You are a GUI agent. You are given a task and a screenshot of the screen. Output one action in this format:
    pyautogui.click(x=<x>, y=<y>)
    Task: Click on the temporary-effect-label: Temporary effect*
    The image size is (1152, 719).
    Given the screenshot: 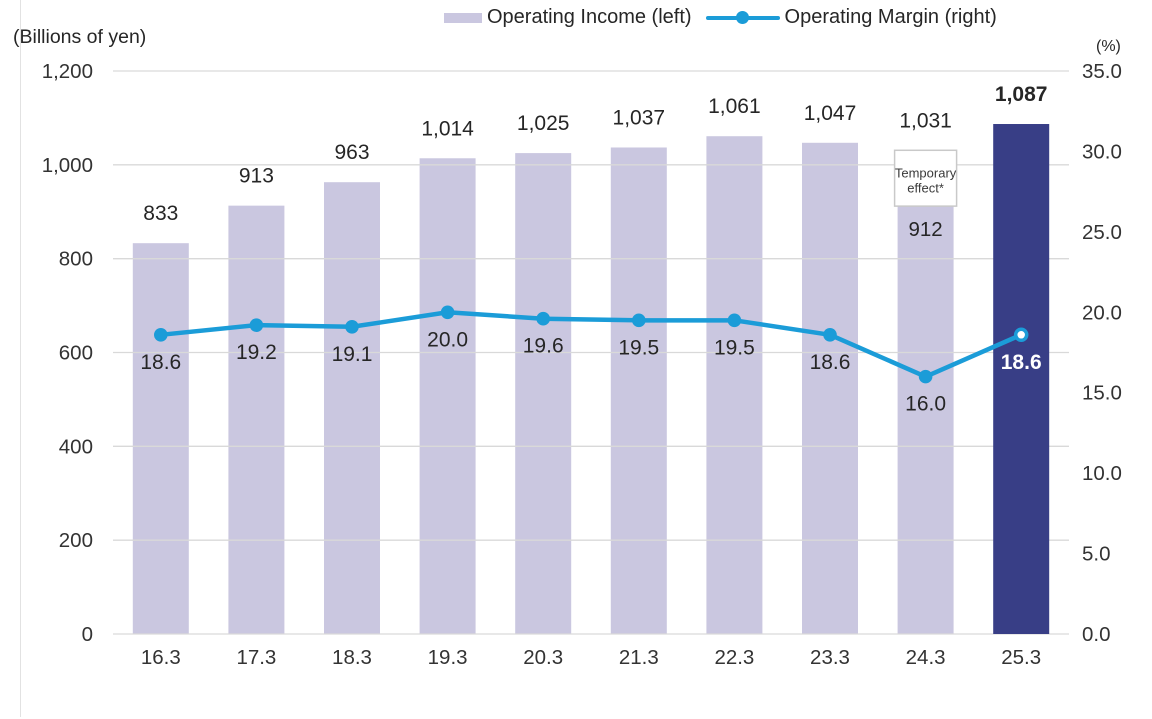 What is the action you would take?
    pyautogui.click(x=926, y=180)
    